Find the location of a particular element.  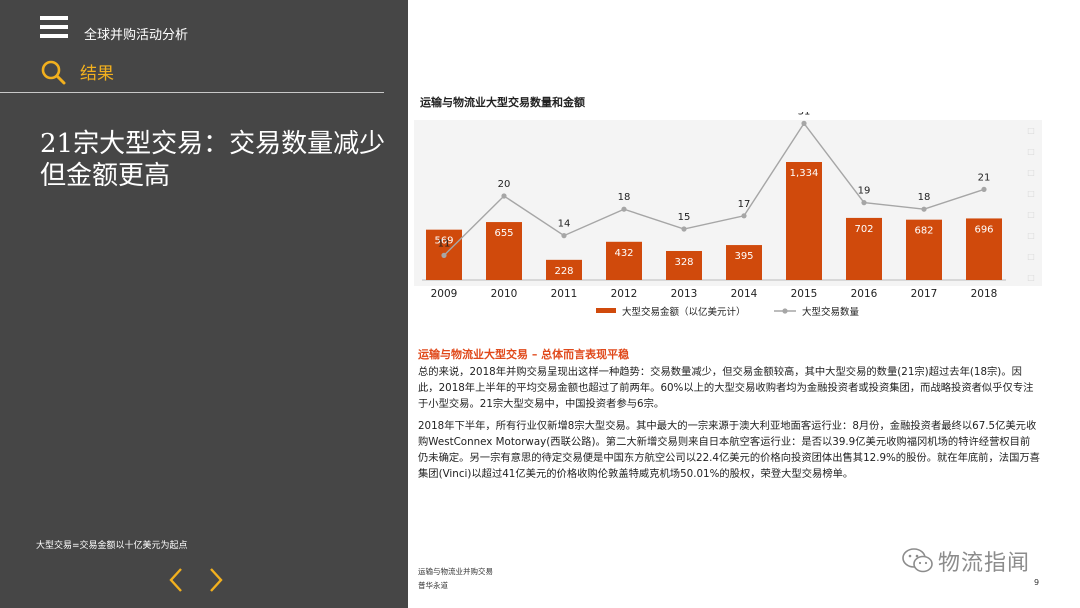

page-headline: 21宗大型交易：交易数量减少 但金额更高 is located at coordinates (220, 160).